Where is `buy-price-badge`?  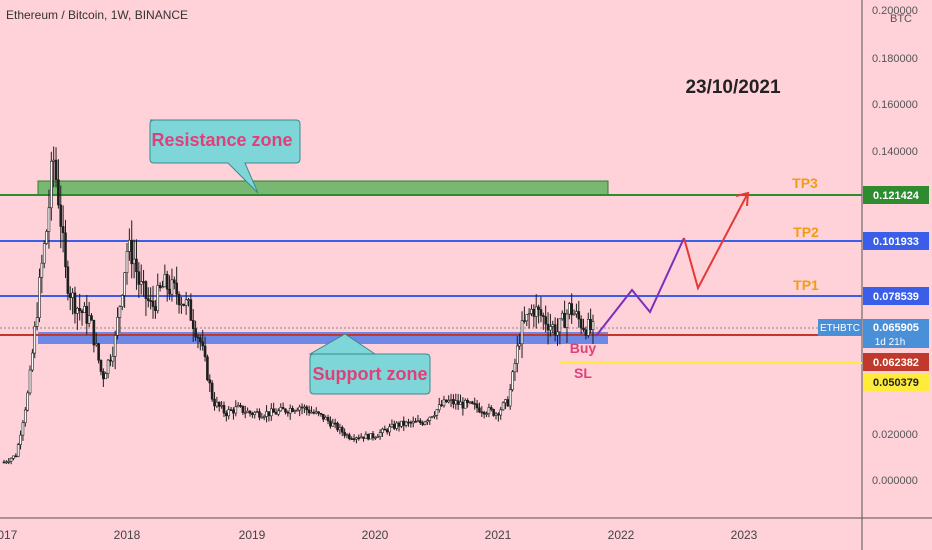 buy-price-badge is located at coordinates (896, 362).